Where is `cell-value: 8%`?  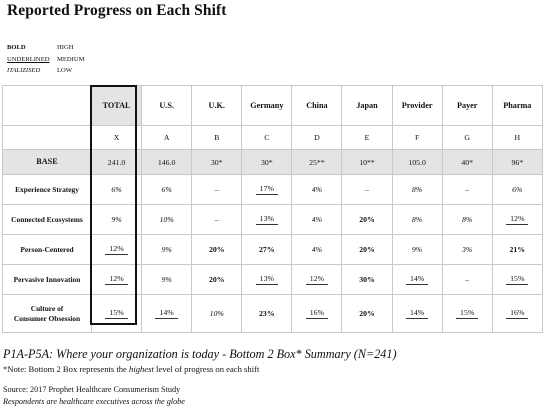 cell-value: 8% is located at coordinates (467, 219).